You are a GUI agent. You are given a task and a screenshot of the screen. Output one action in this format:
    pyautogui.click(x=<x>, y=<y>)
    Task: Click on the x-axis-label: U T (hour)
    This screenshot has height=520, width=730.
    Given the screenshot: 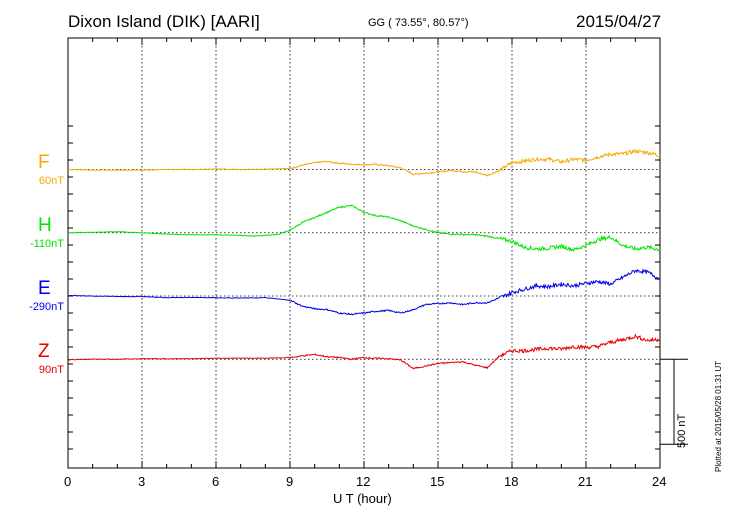 What is the action you would take?
    pyautogui.click(x=362, y=498)
    